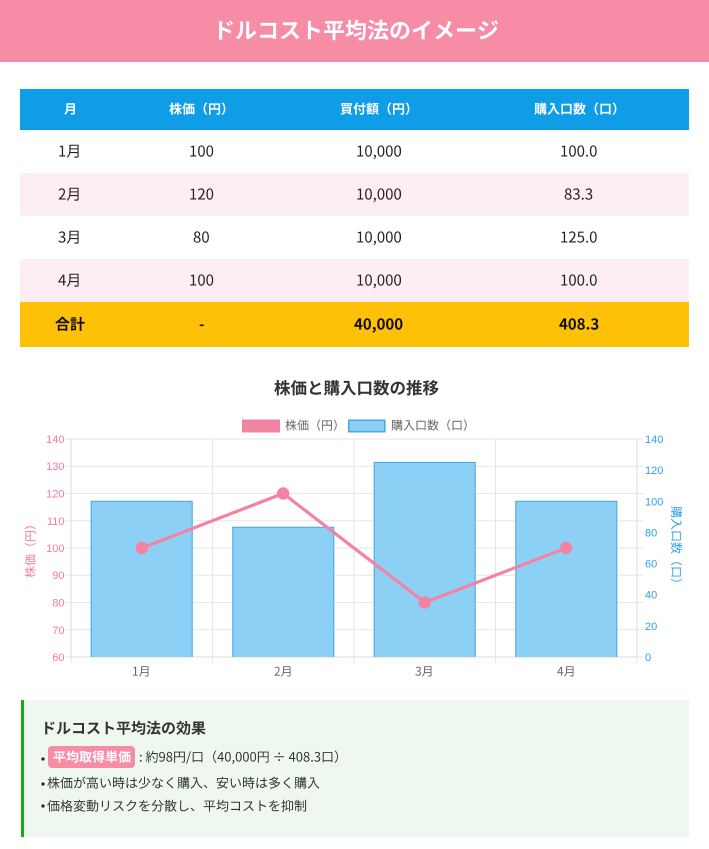 This screenshot has height=849, width=709. What do you see at coordinates (56, 522) in the screenshot?
I see `svg-text: 110` at bounding box center [56, 522].